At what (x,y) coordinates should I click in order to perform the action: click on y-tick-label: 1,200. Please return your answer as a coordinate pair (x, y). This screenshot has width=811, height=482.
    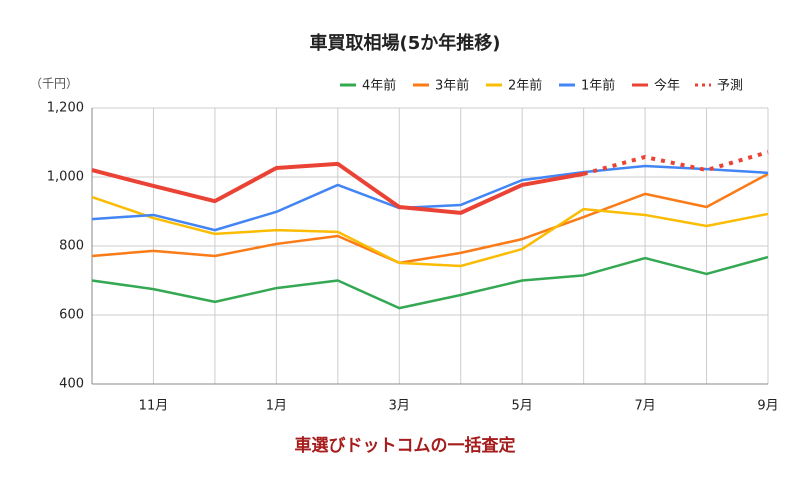
    Looking at the image, I should click on (65, 108).